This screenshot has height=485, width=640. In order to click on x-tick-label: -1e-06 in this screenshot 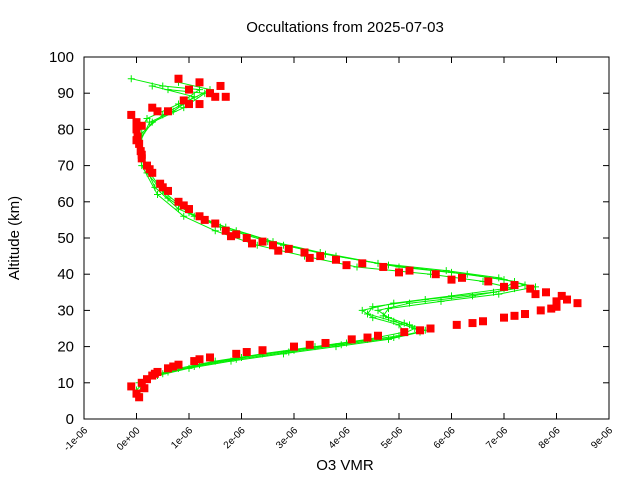, I will do `click(76, 439)`.